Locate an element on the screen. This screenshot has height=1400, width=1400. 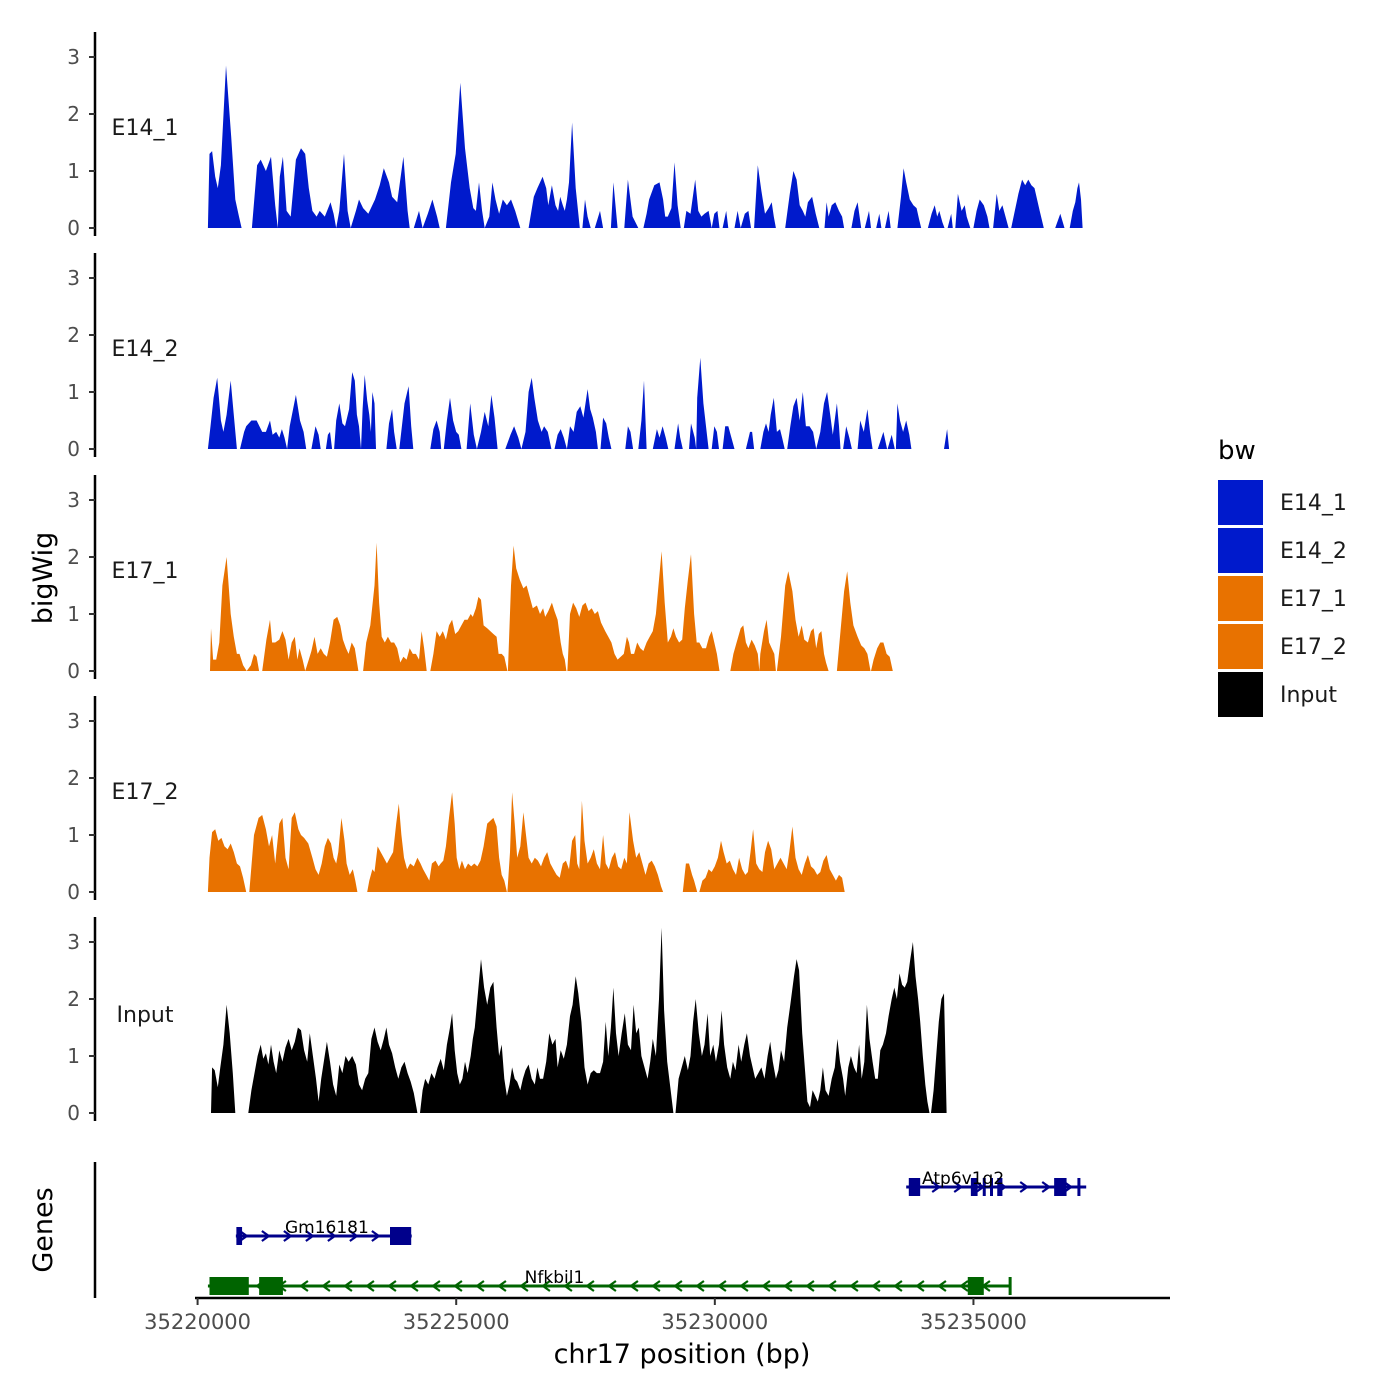
x-tick-label: 35220000 is located at coordinates (197, 1322).